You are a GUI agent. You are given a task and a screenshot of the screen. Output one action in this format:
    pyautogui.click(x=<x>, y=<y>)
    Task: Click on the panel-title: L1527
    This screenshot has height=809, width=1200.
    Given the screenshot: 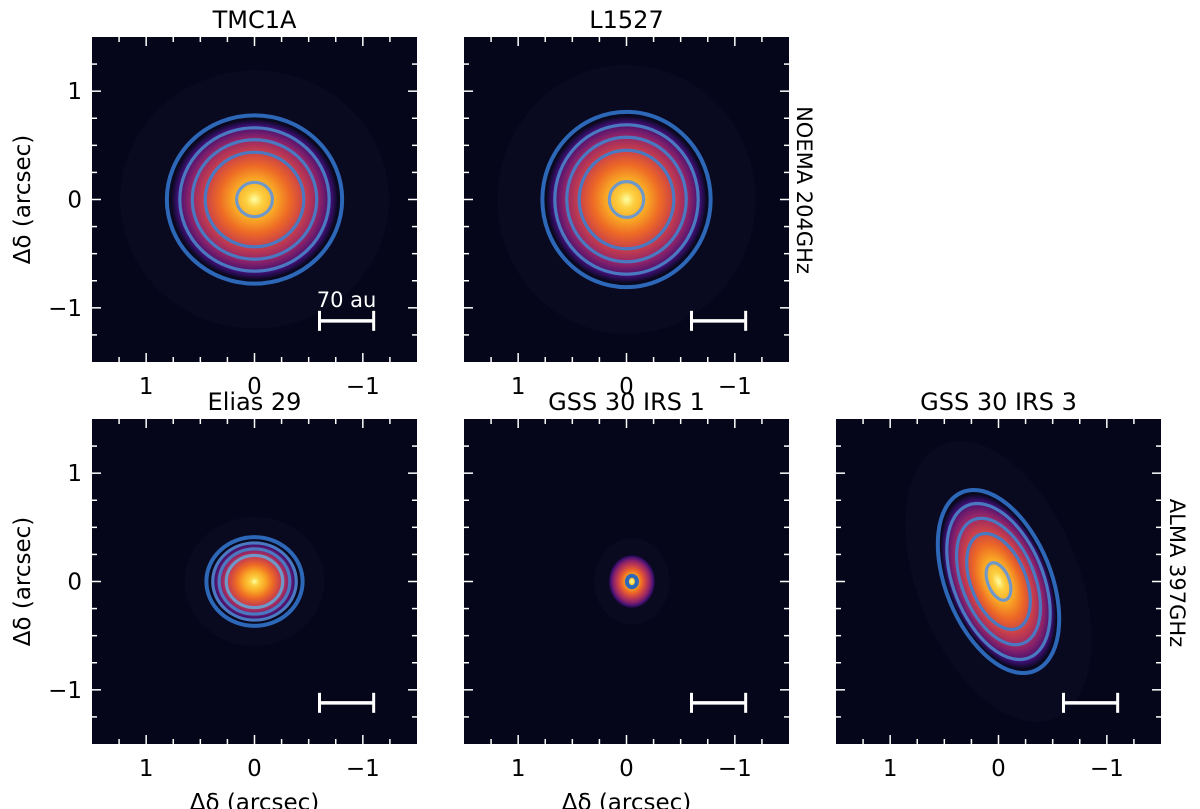 What is the action you would take?
    pyautogui.click(x=626, y=20)
    